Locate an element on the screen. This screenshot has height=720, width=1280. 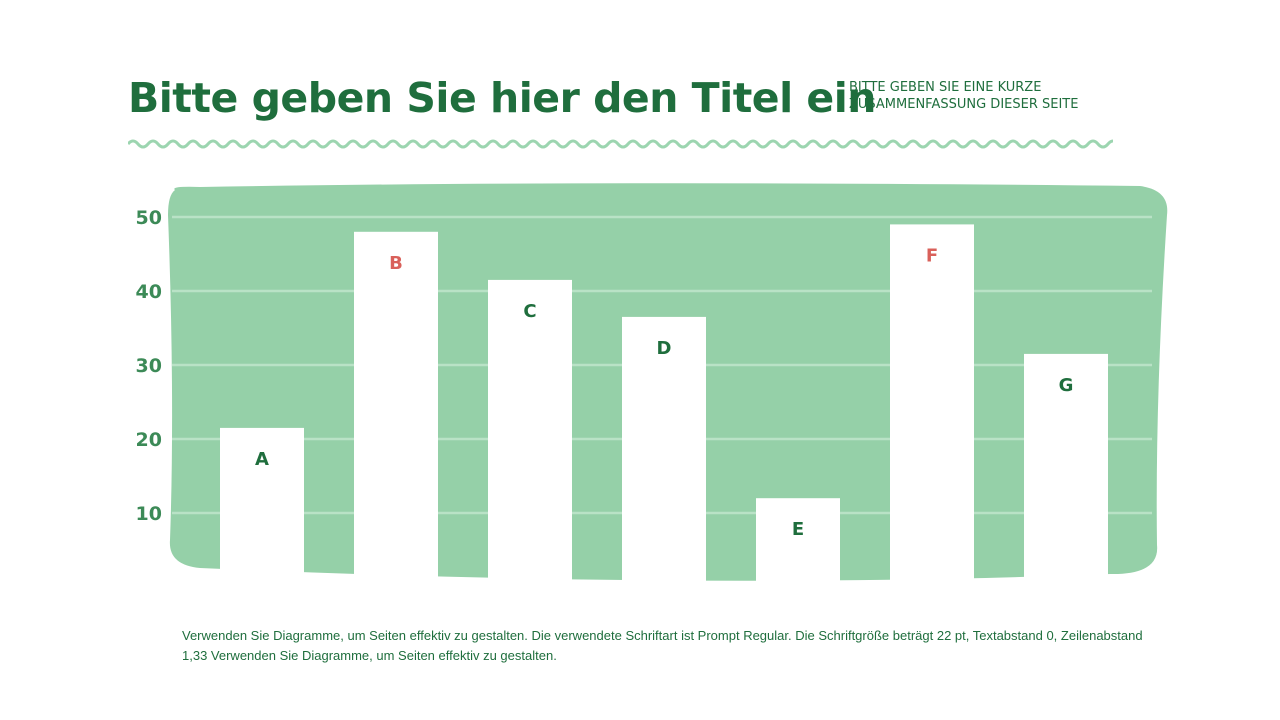
bar-g is located at coordinates (1066, 471).